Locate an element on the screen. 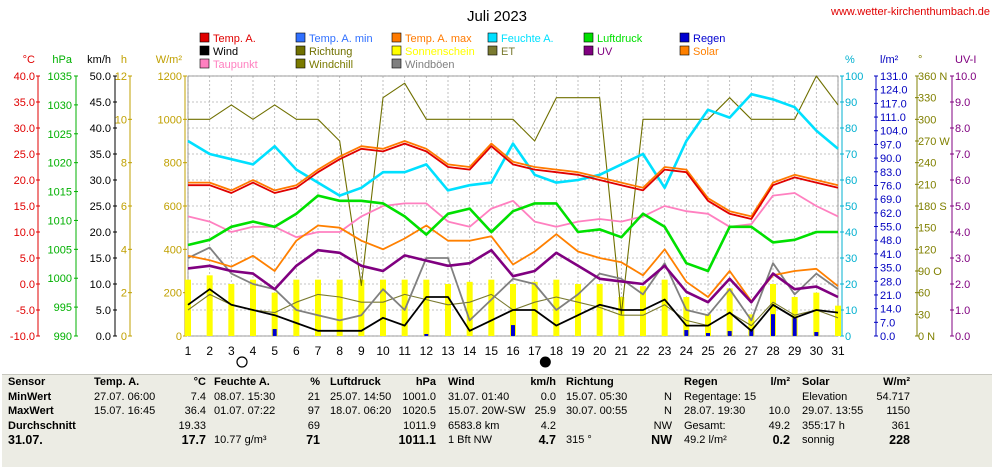 The height and width of the screenshot is (470, 1000). full-moon-icon is located at coordinates (242, 362).